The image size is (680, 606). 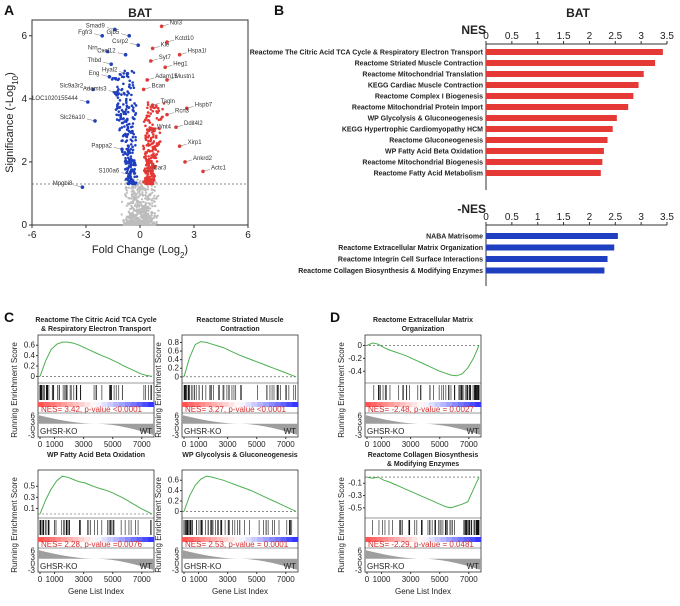 I want to click on pathway-label: Reactome Mitochondrial Protein Import, so click(x=418, y=108).